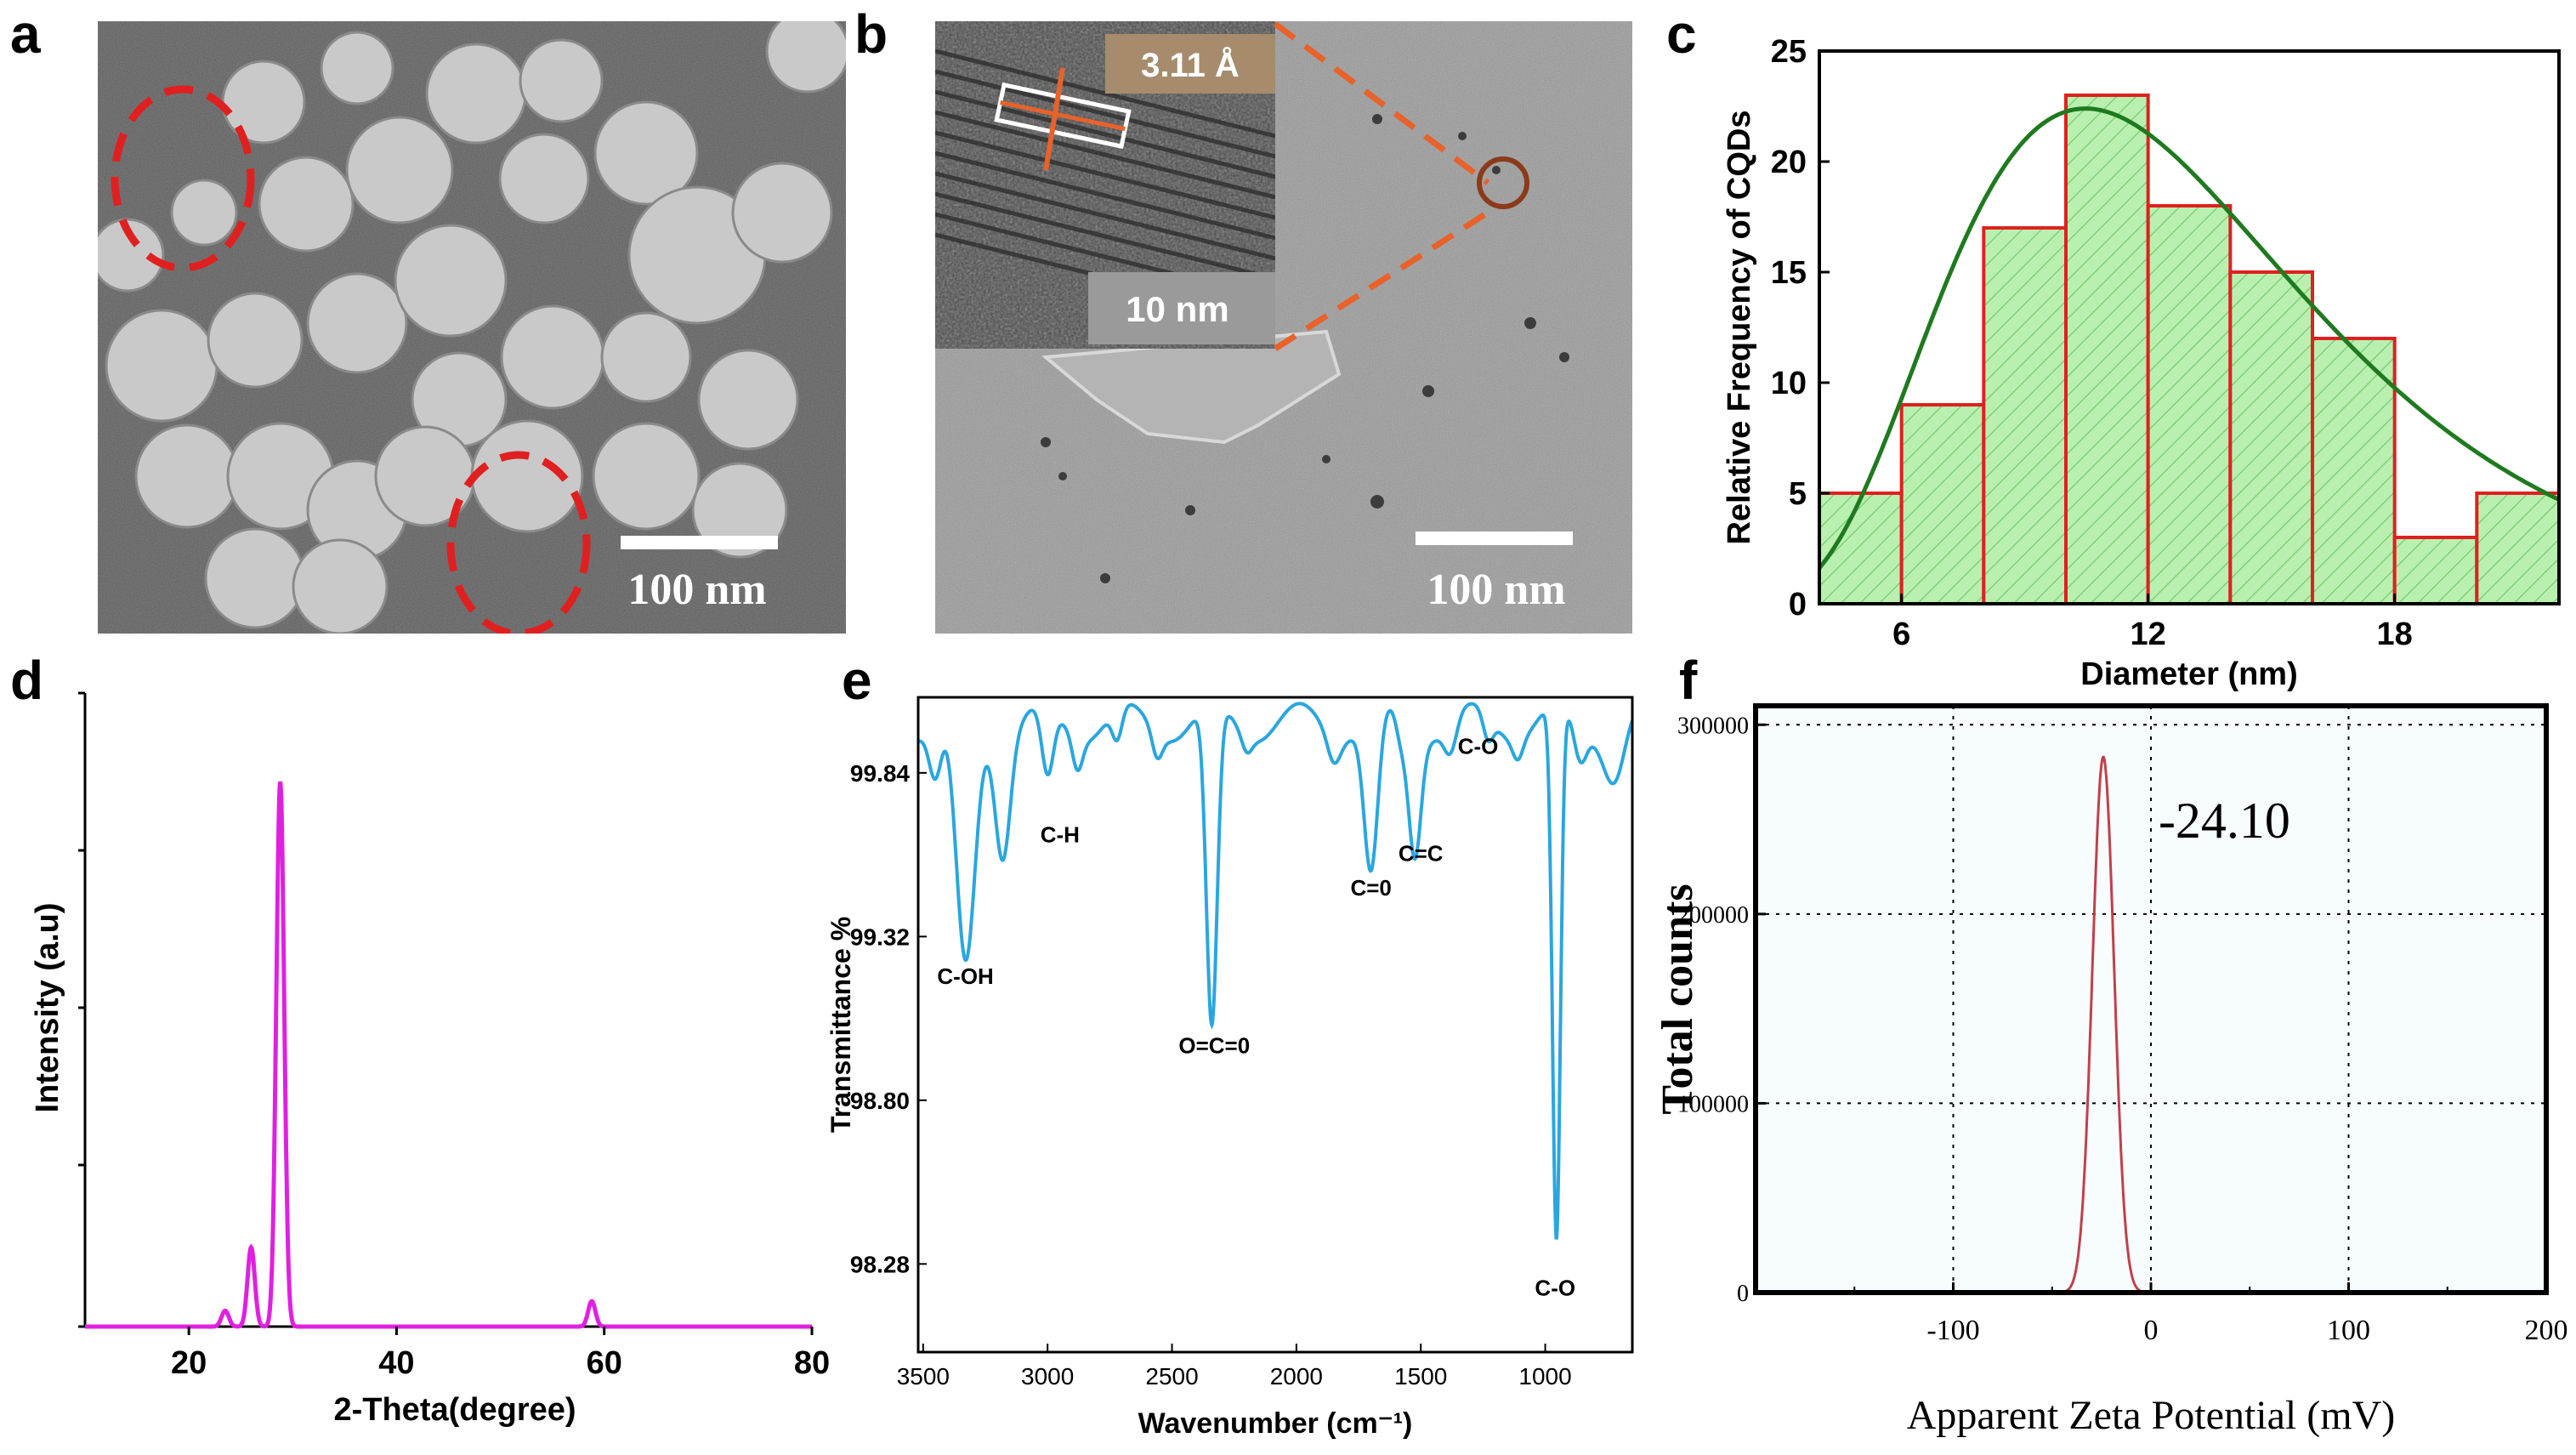  What do you see at coordinates (1422, 854) in the screenshot?
I see `peak-annotation: C=C` at bounding box center [1422, 854].